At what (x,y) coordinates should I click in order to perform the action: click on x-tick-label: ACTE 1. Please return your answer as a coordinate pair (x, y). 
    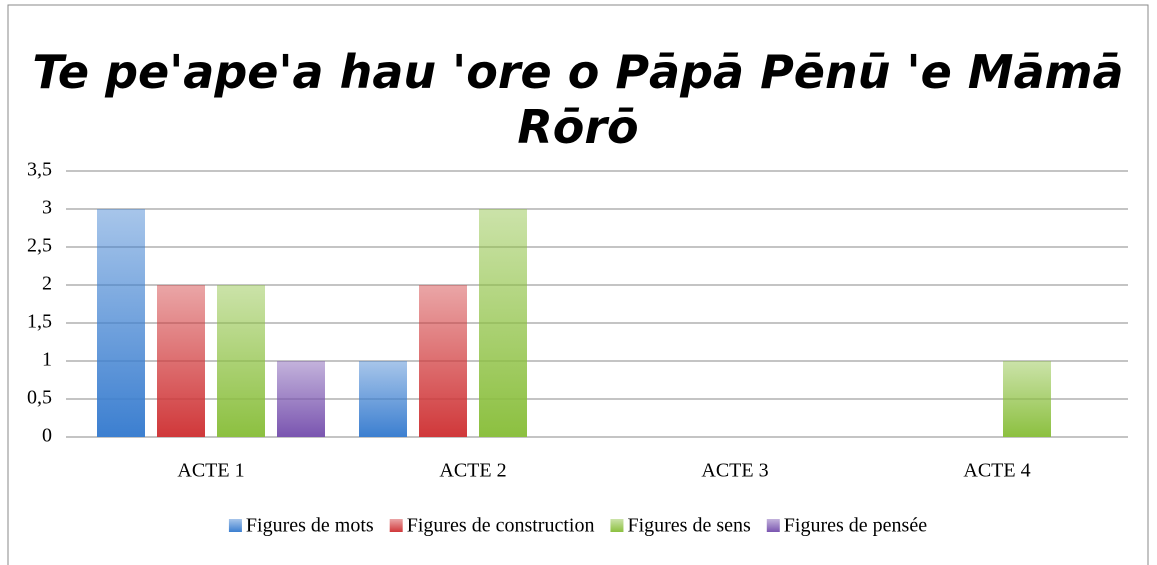
    Looking at the image, I should click on (210, 471).